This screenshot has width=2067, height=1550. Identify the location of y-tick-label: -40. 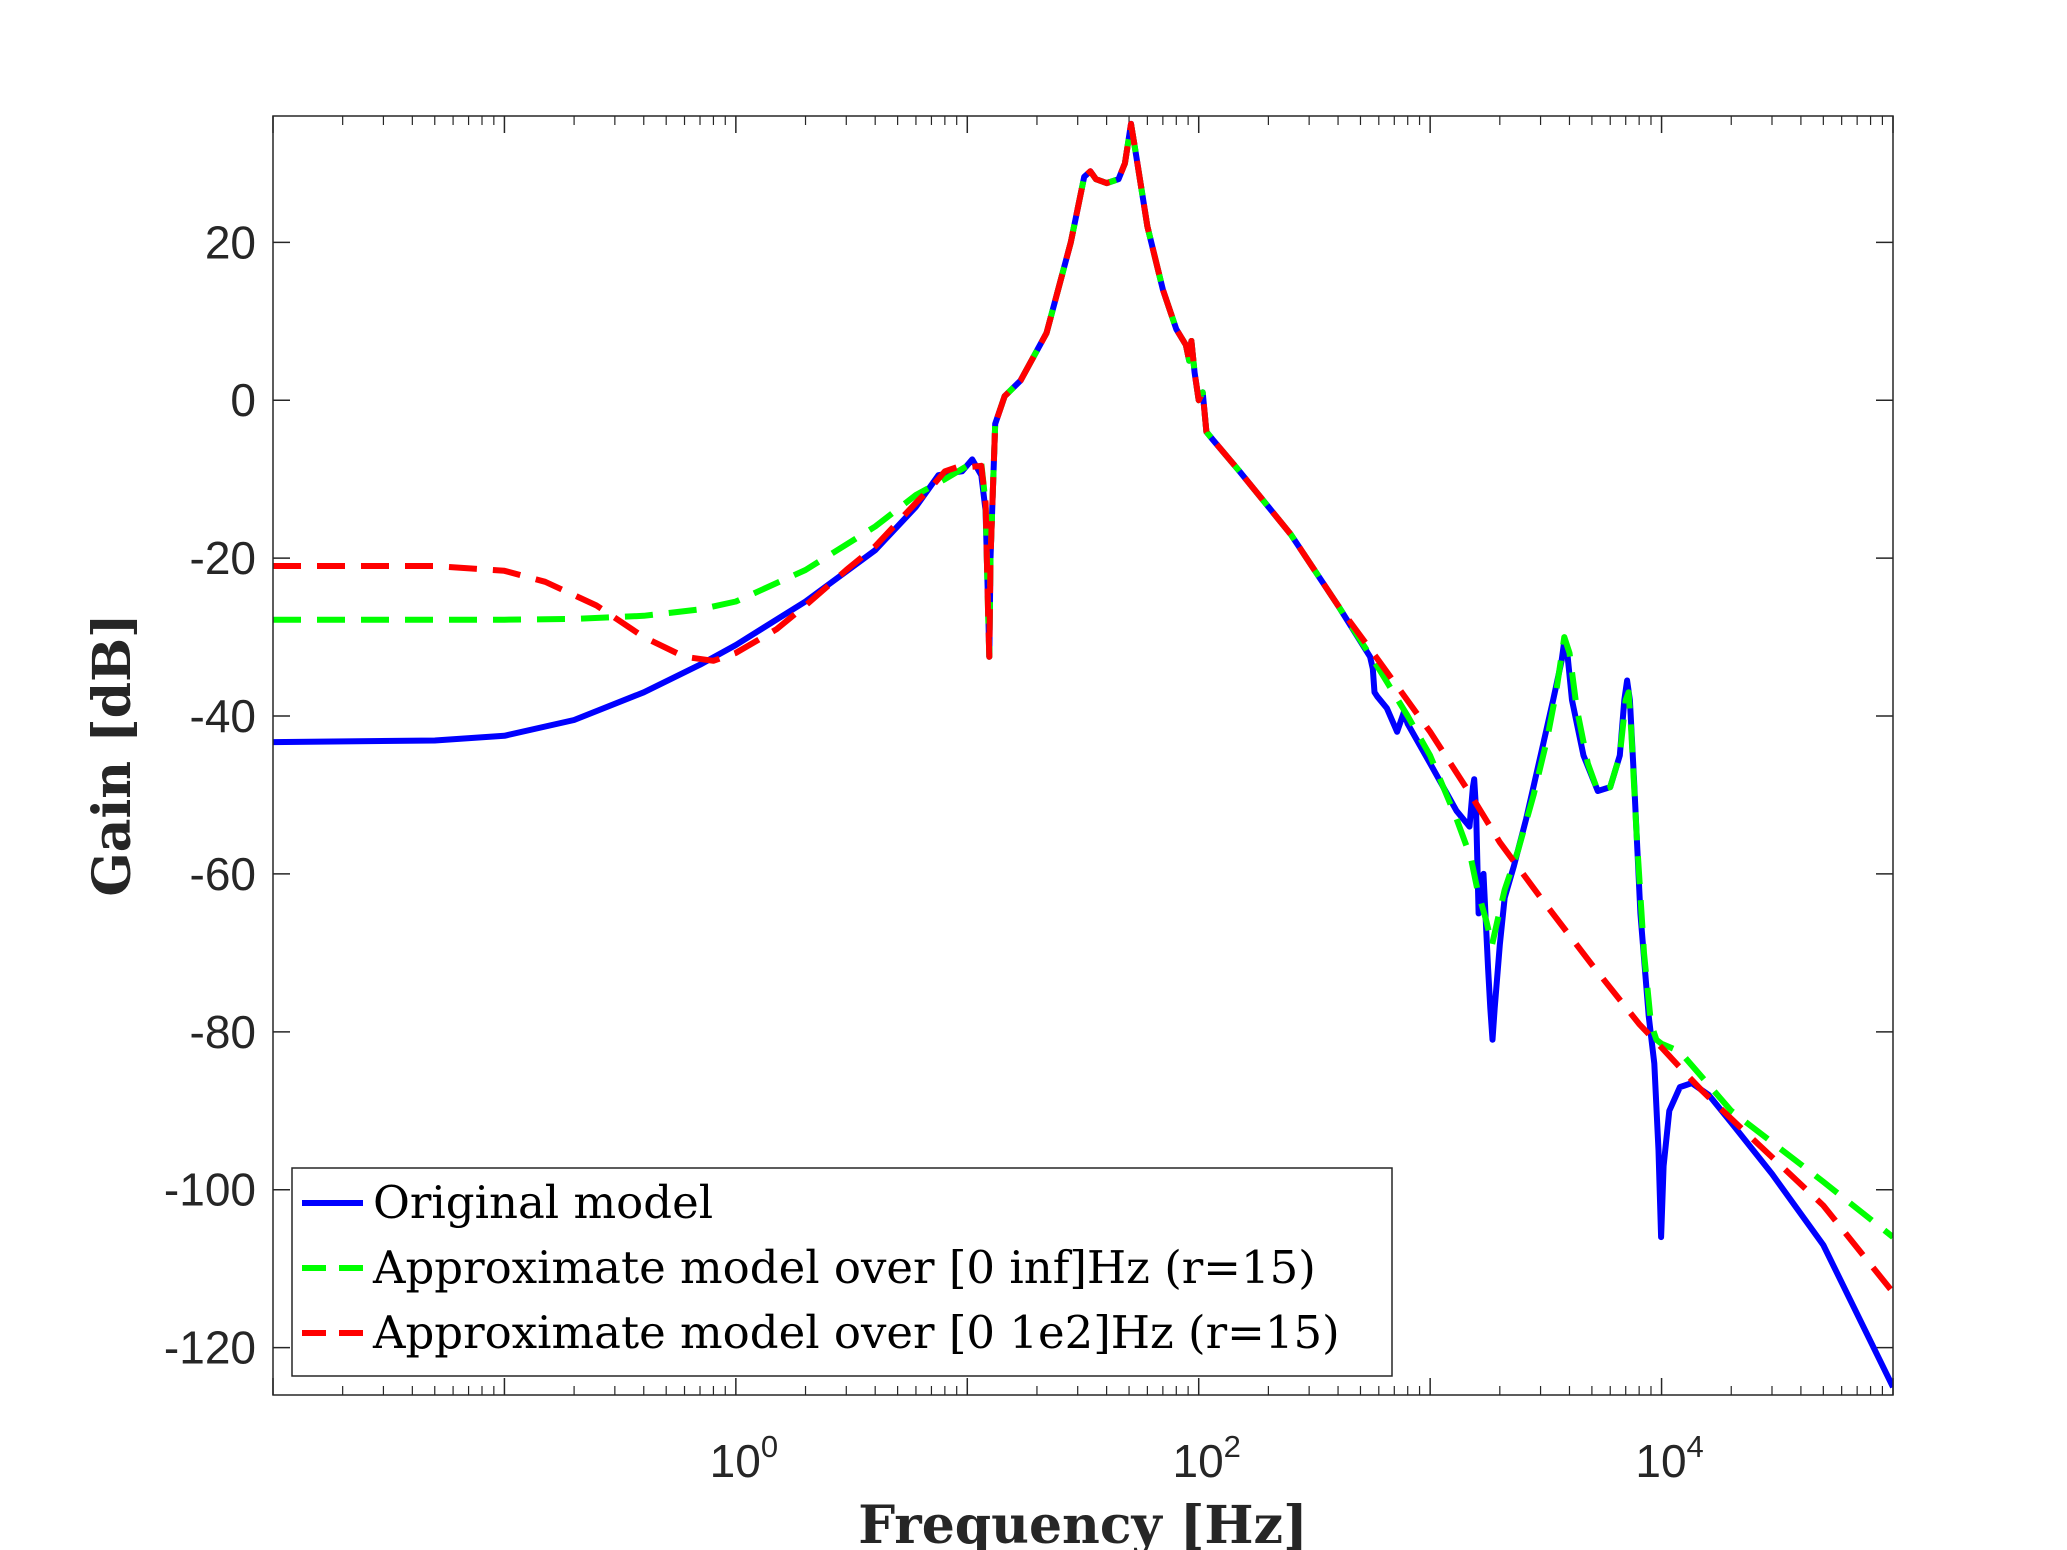
(223, 716).